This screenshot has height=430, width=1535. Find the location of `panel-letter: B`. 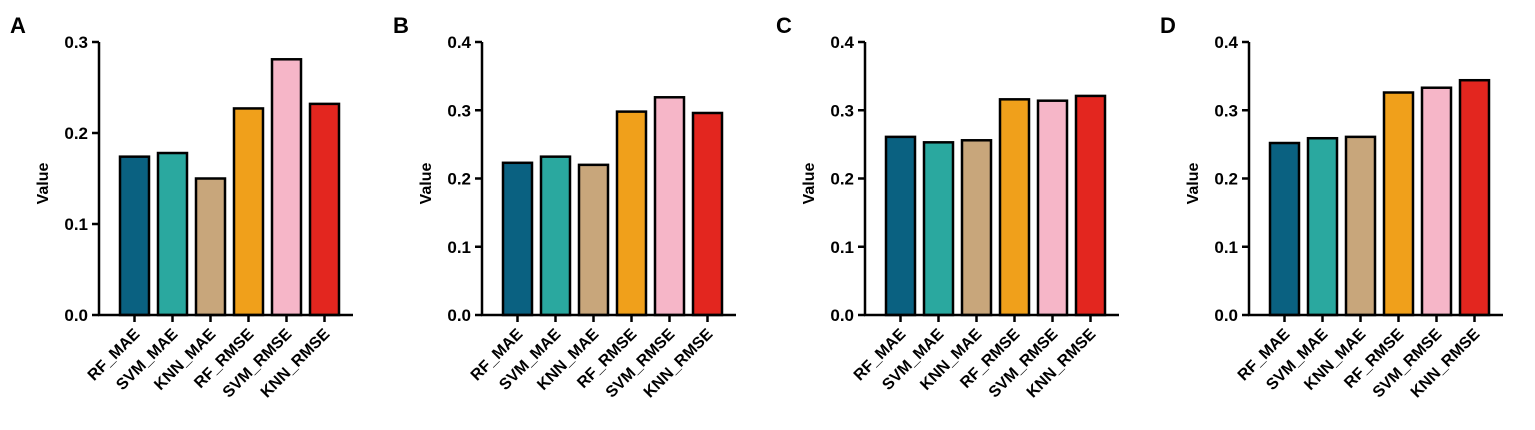

panel-letter: B is located at coordinates (401, 25).